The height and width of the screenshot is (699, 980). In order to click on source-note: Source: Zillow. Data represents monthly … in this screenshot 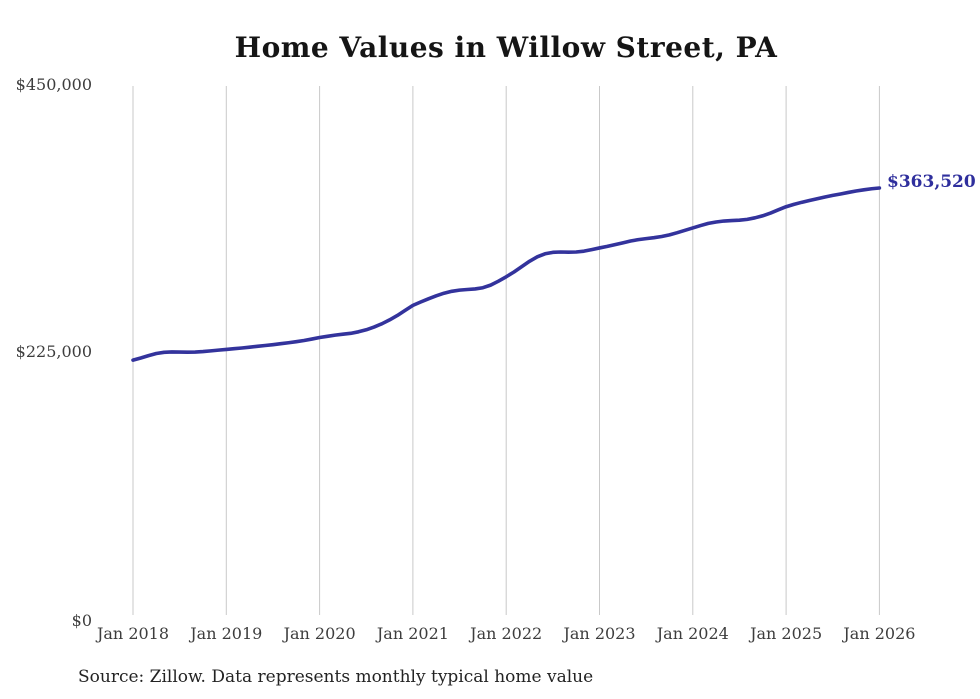, I will do `click(336, 677)`.